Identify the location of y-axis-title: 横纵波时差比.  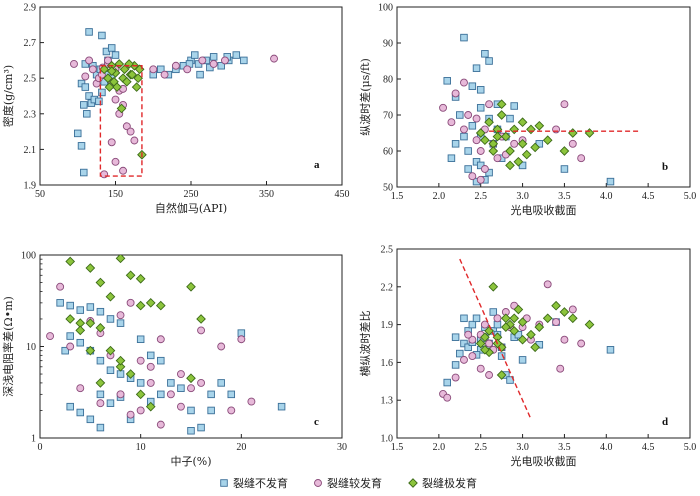
(365, 344).